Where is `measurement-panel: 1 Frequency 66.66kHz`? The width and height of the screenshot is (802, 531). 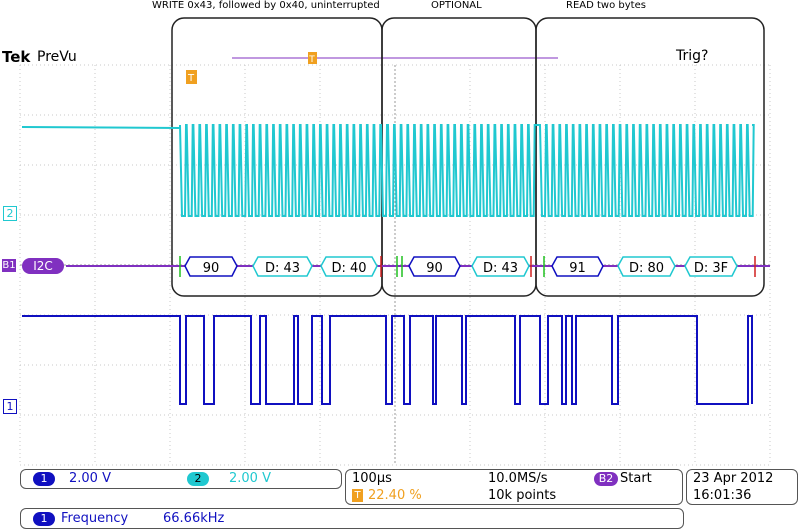
measurement-panel: 1 Frequency 66.66kHz is located at coordinates (352, 518).